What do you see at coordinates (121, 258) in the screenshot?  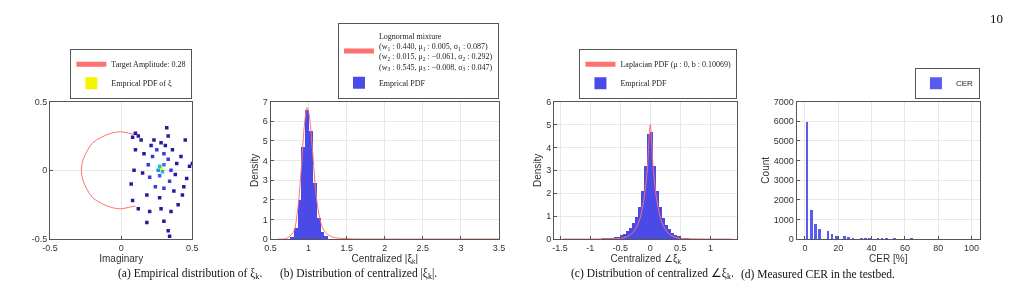 I see `x-axis-title: Imaginary` at bounding box center [121, 258].